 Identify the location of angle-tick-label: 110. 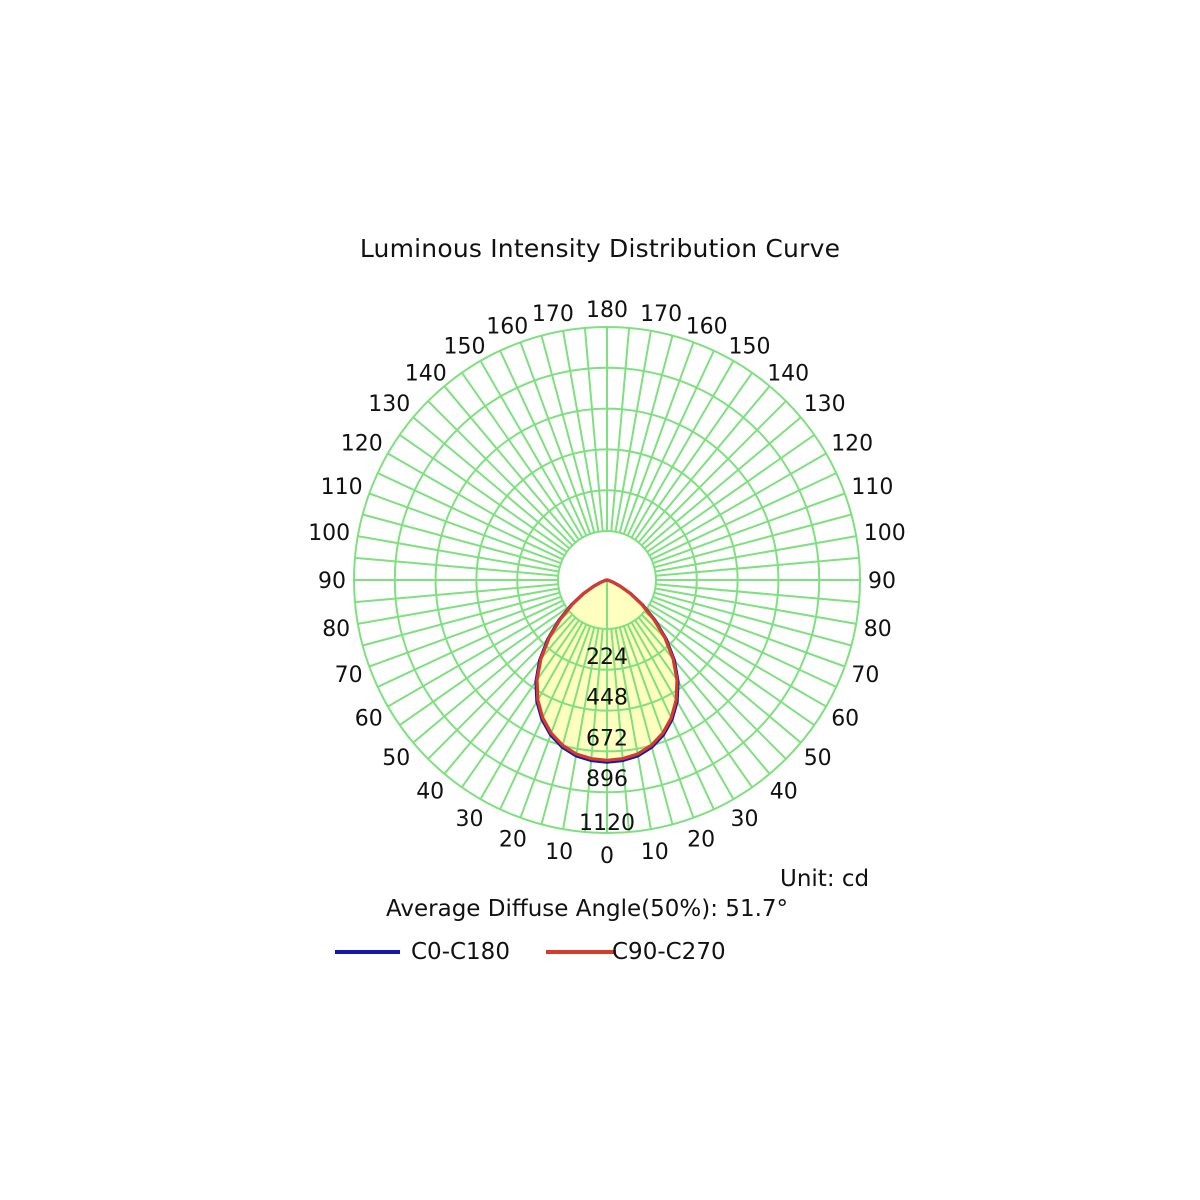
(872, 487).